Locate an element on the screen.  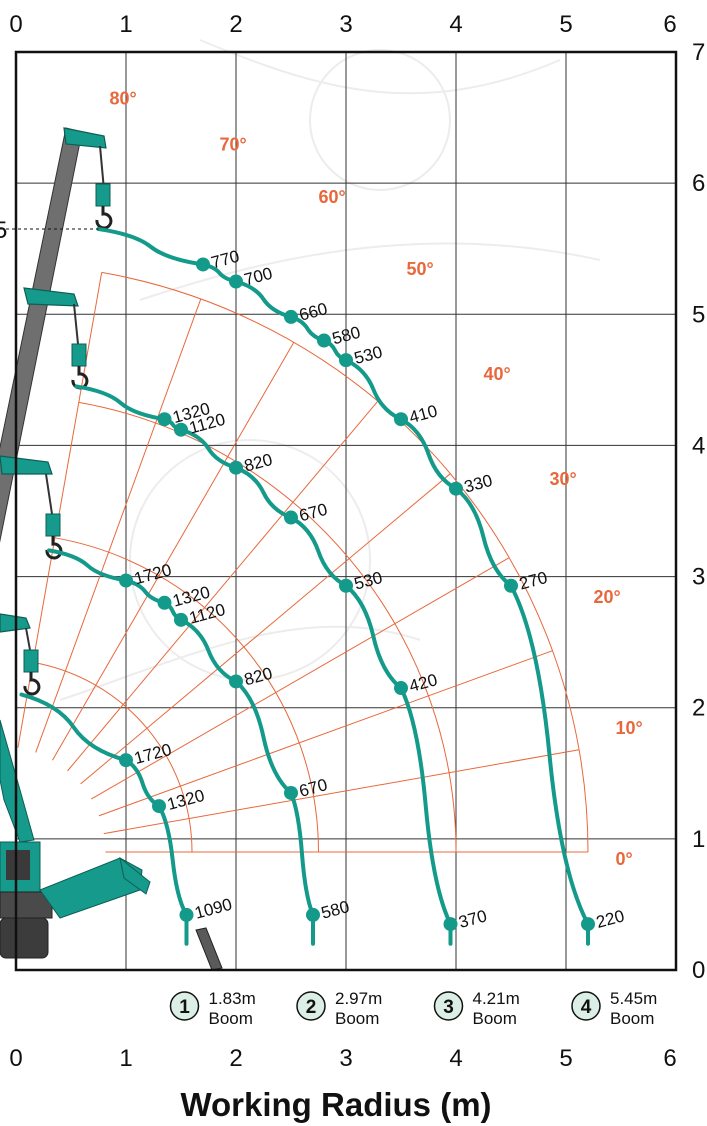
legend-boom-length: 2.97m is located at coordinates (358, 998).